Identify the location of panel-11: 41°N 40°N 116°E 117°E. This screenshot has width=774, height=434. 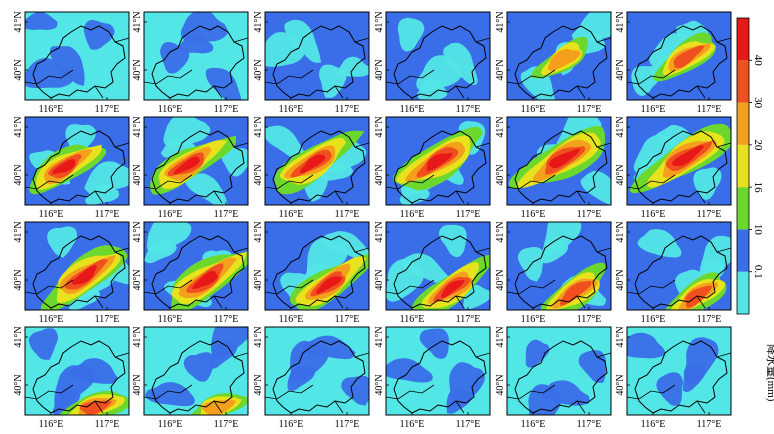
(553, 168).